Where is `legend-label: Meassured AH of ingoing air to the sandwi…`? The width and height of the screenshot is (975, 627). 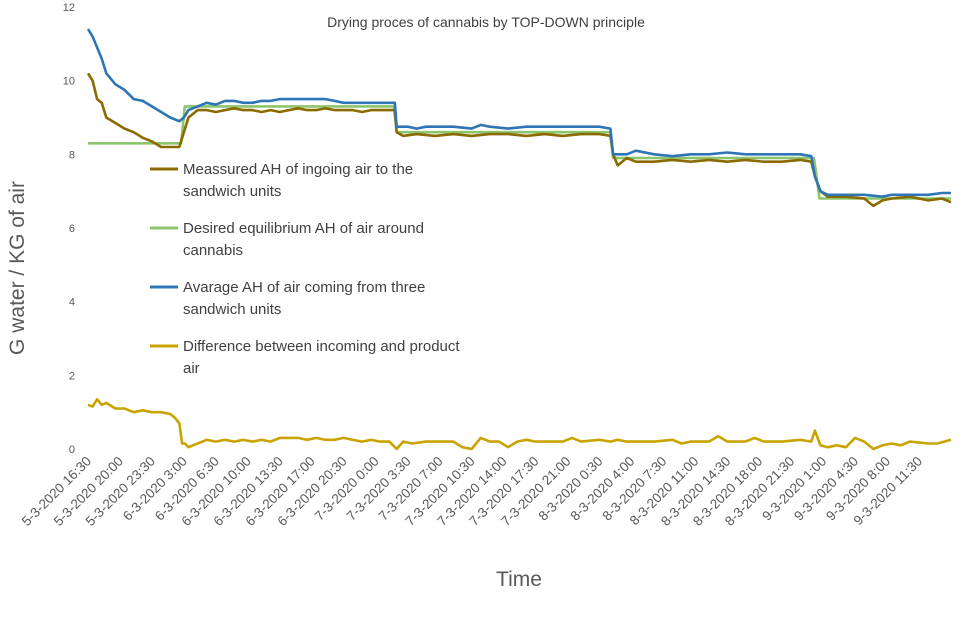
legend-label: Meassured AH of ingoing air to the sandwi… is located at coordinates (298, 180).